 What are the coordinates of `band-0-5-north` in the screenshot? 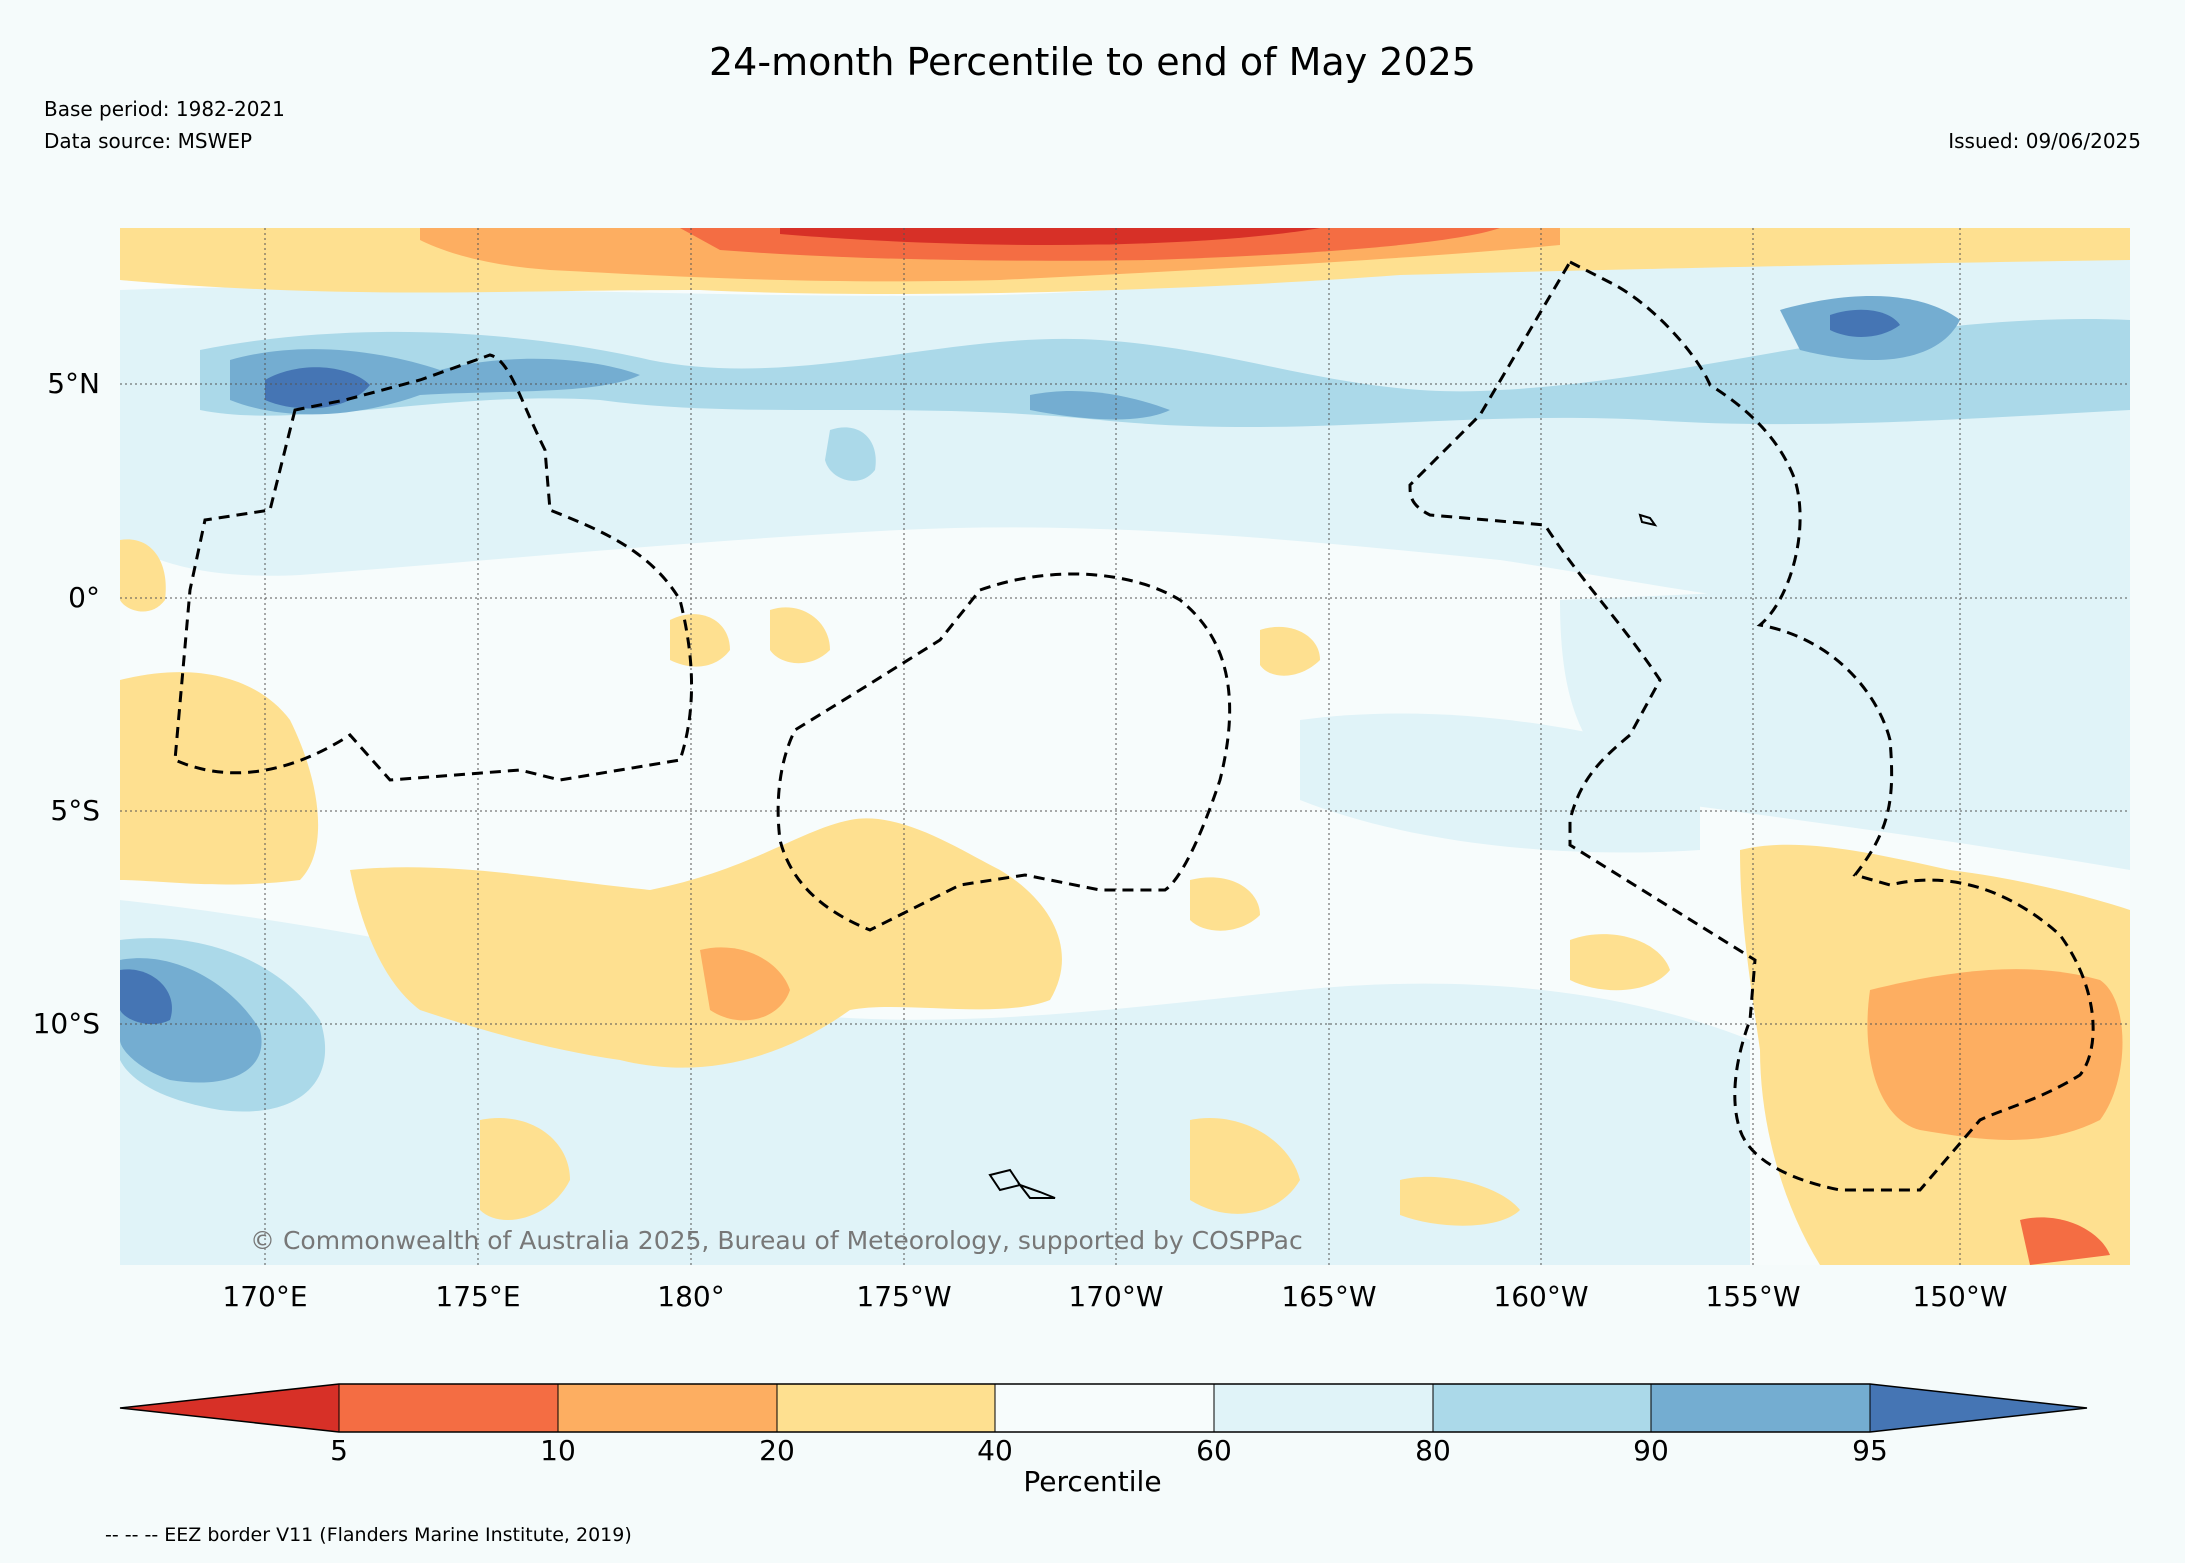 It's located at (1050, 236).